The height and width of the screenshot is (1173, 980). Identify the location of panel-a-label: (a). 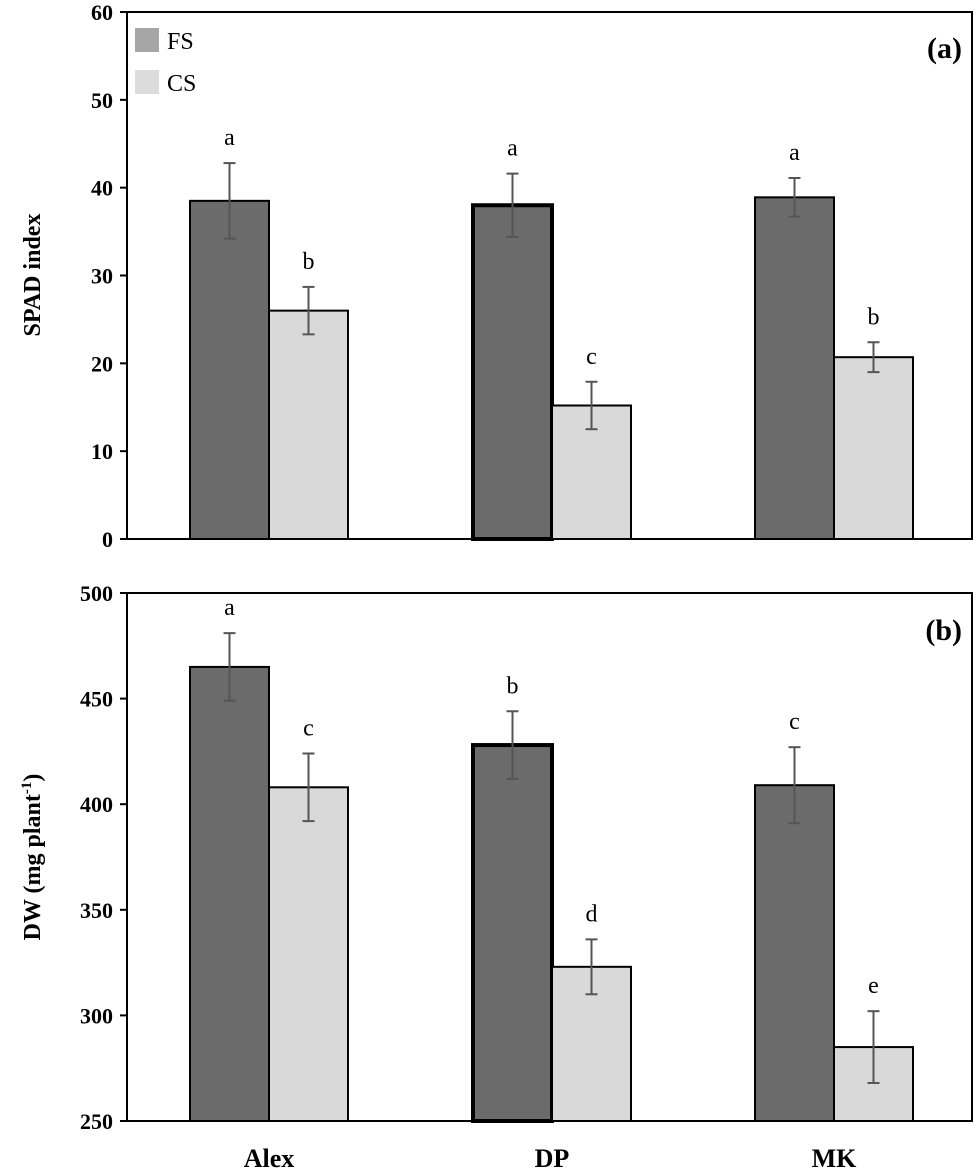
(944, 48).